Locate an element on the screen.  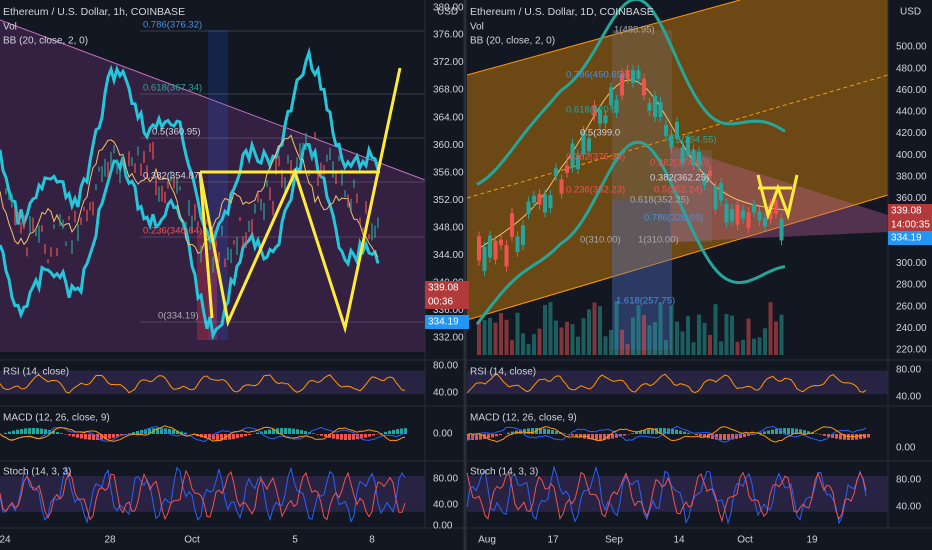
price-label: 400.00 is located at coordinates (911, 155).